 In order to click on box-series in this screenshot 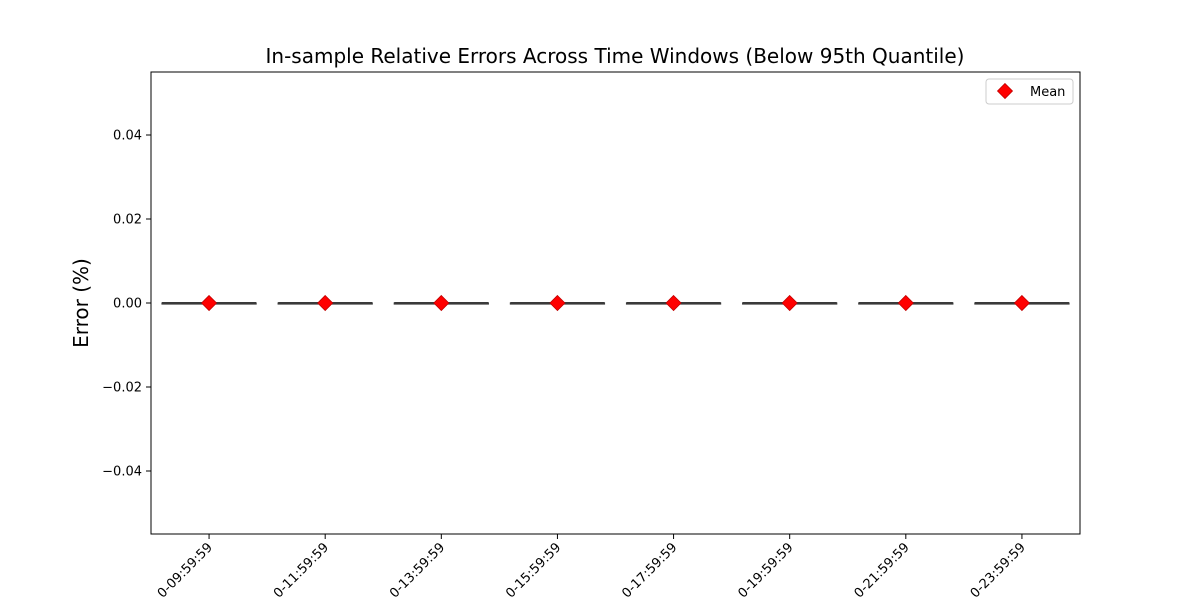, I will do `click(615, 303)`.